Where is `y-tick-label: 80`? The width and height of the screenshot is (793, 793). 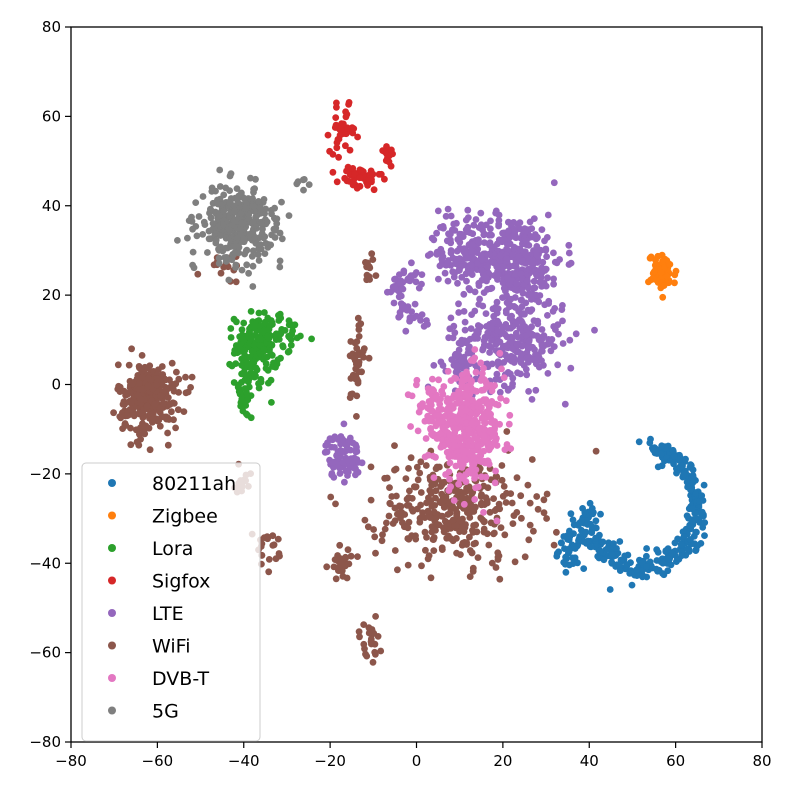
y-tick-label: 80 is located at coordinates (51, 27).